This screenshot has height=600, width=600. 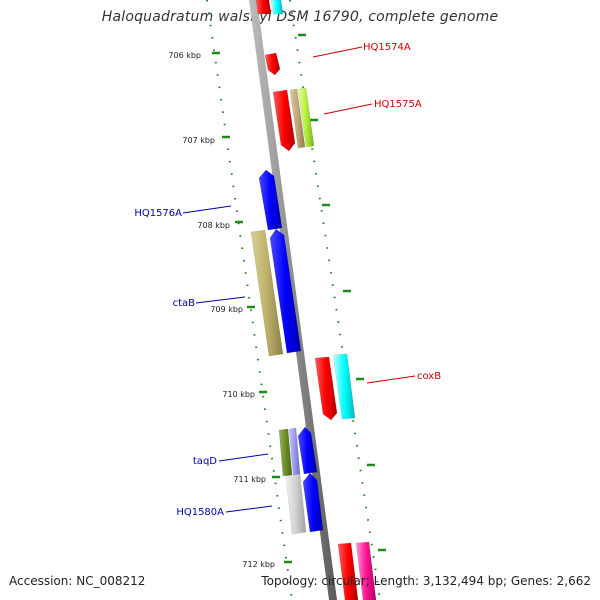 I want to click on gene-taqD-blue, so click(x=307, y=450).